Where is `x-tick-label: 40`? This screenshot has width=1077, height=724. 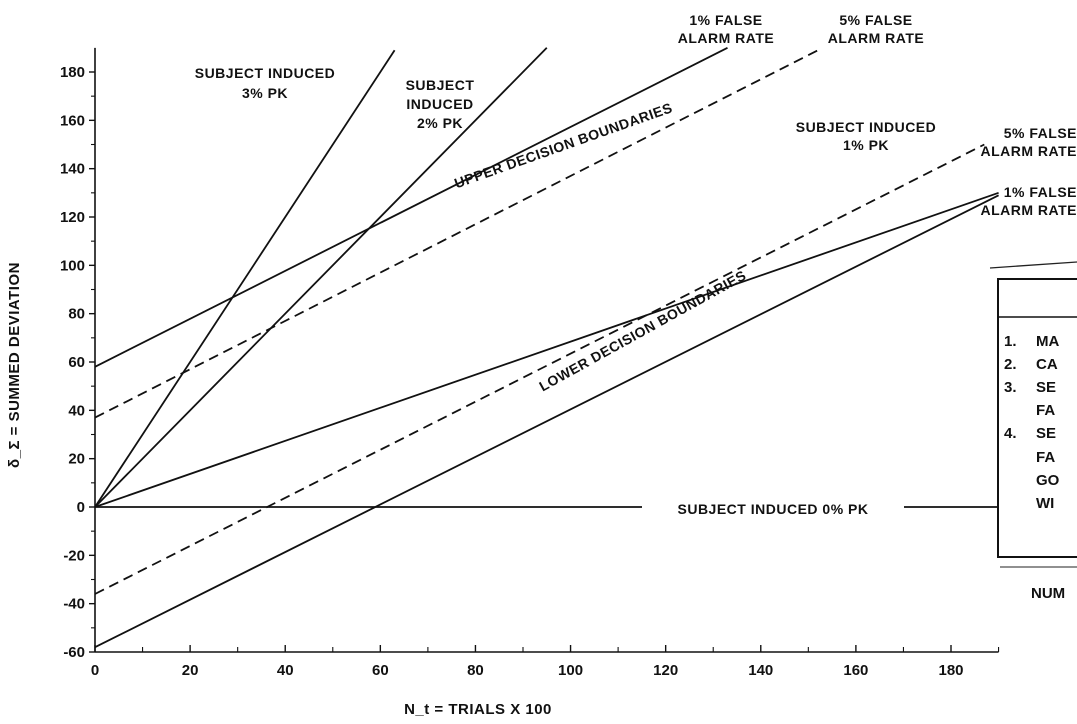
x-tick-label: 40 is located at coordinates (285, 670).